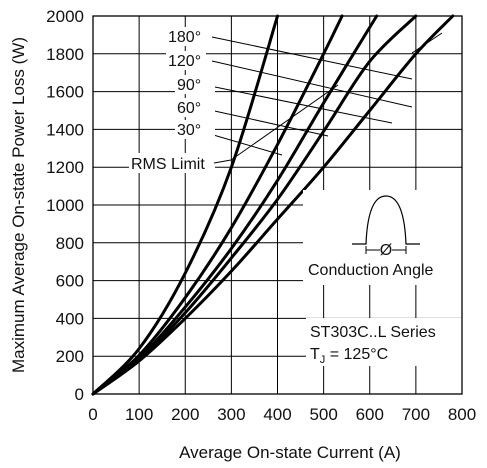 This screenshot has height=468, width=487. I want to click on rms-limit-label: RMS Limit, so click(168, 164).